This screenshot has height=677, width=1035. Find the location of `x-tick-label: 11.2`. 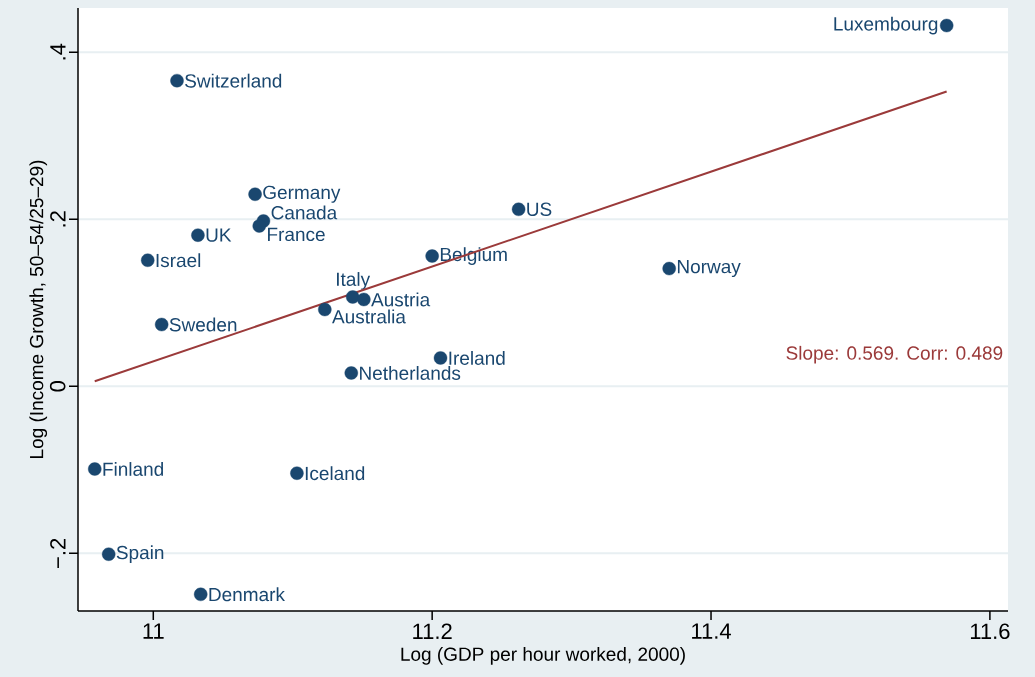

x-tick-label: 11.2 is located at coordinates (432, 631).